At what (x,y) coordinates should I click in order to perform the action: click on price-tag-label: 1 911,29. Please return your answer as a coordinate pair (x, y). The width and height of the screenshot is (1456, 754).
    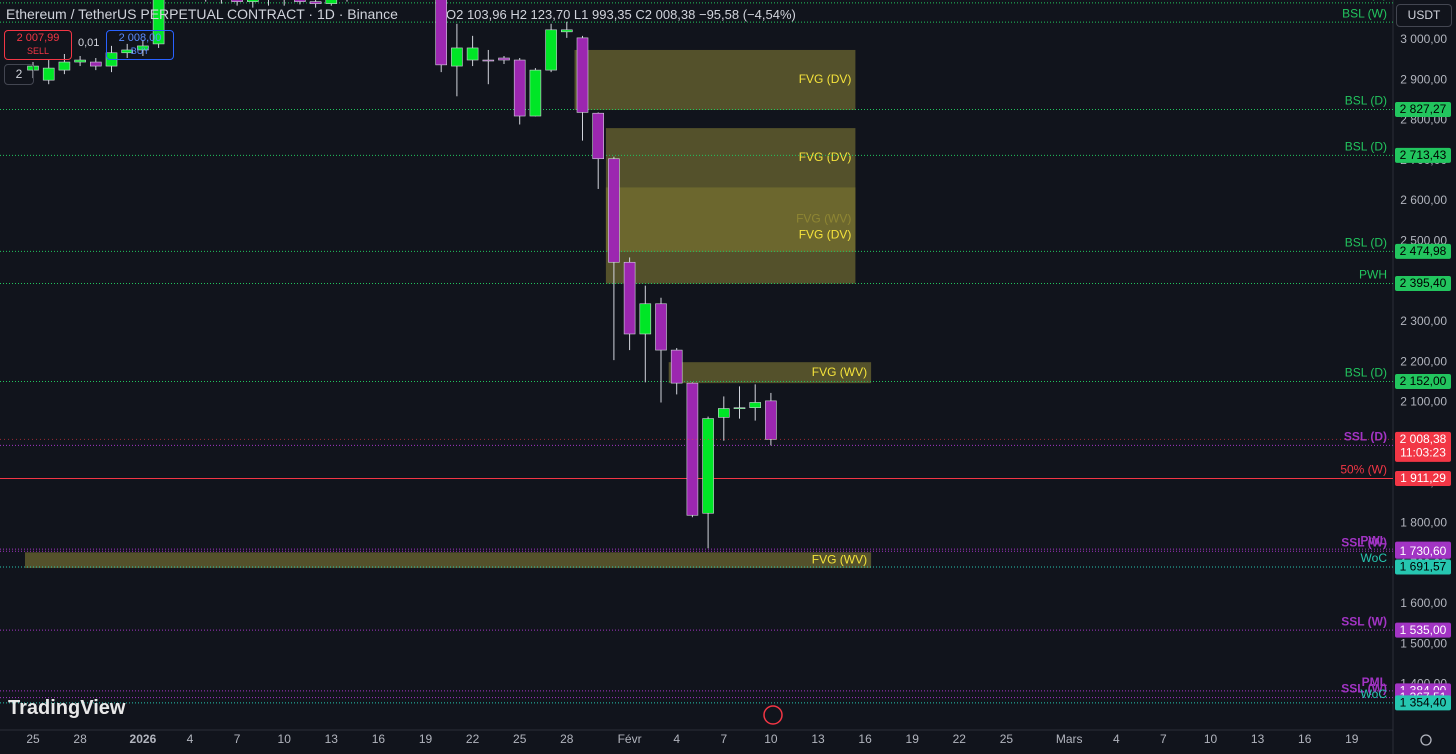
    Looking at the image, I should click on (1423, 478).